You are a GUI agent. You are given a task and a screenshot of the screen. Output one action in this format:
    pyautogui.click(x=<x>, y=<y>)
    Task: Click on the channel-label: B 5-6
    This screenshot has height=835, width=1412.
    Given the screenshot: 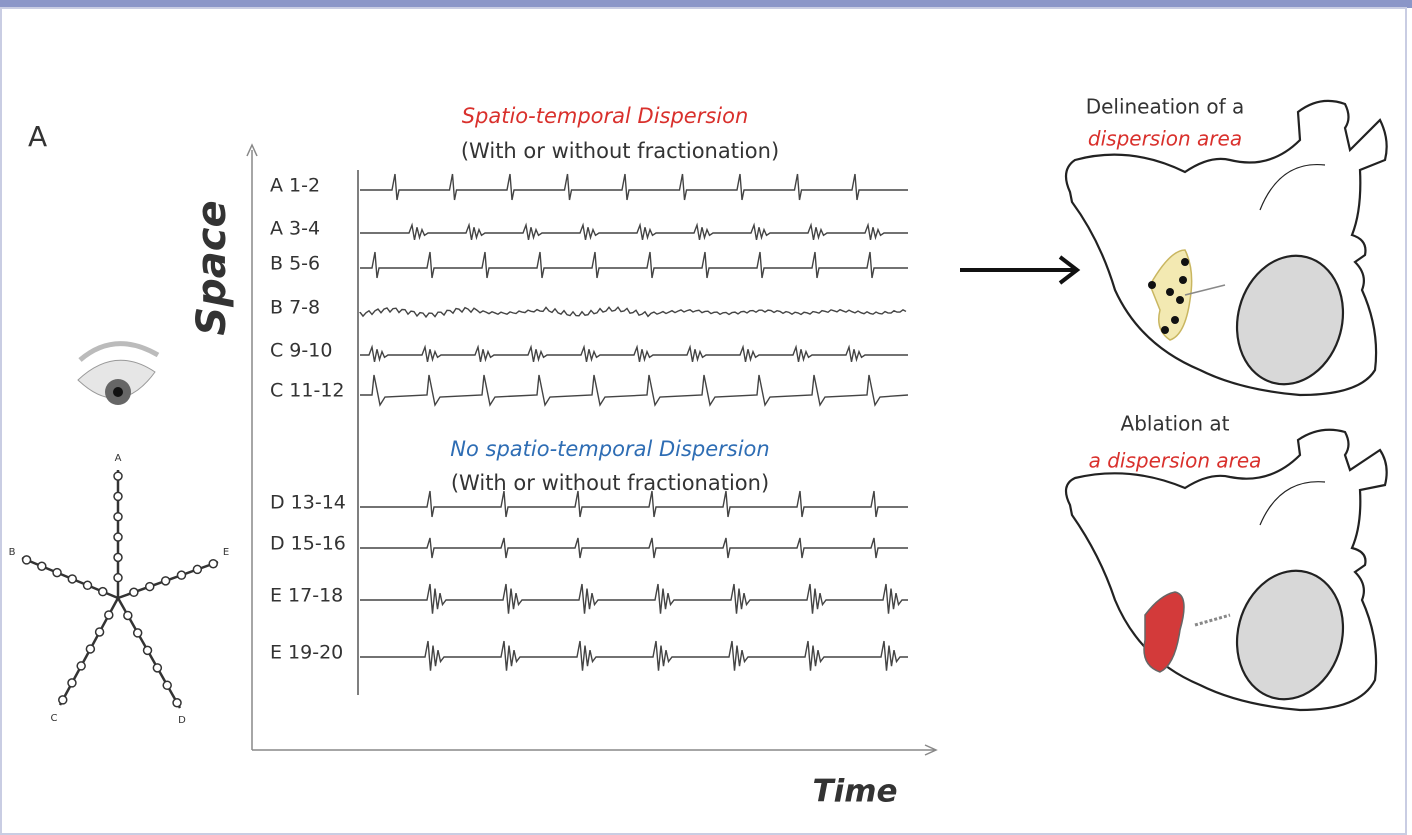 What is the action you would take?
    pyautogui.click(x=295, y=264)
    